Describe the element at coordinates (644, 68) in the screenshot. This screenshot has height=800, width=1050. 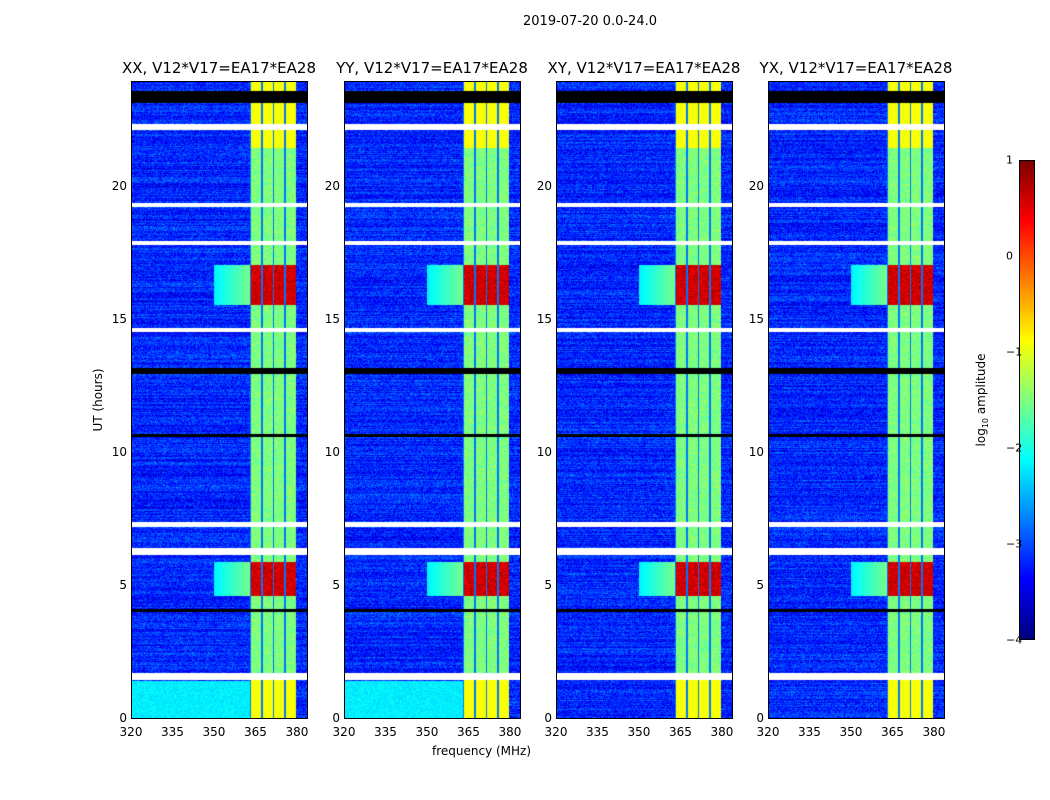
I see `panel-title: XY, V12*V17=EA17*EA28` at that location.